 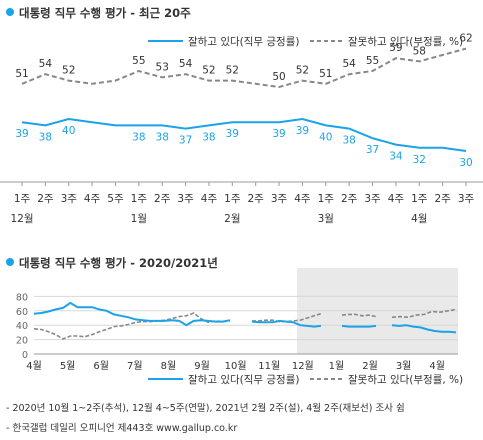 I want to click on month-label: 4월, so click(x=419, y=219).